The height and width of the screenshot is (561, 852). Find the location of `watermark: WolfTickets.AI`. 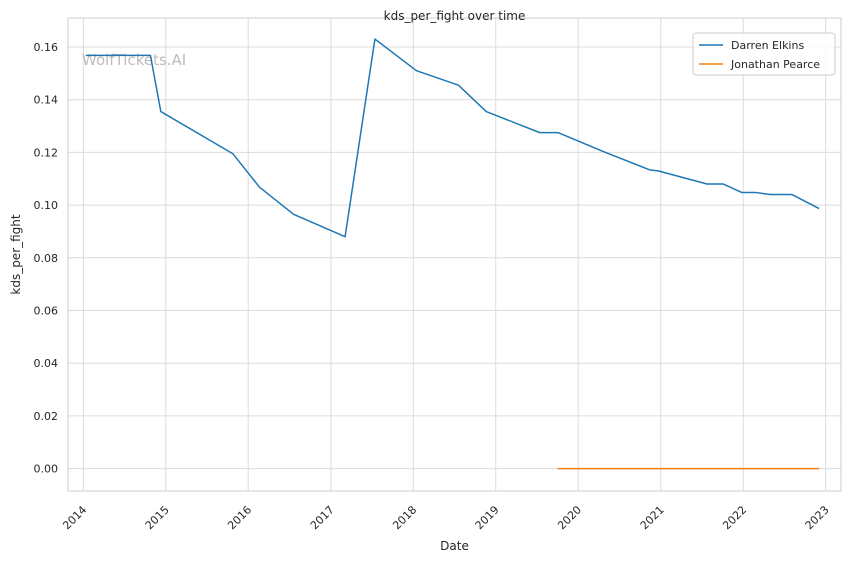

watermark: WolfTickets.AI is located at coordinates (134, 60).